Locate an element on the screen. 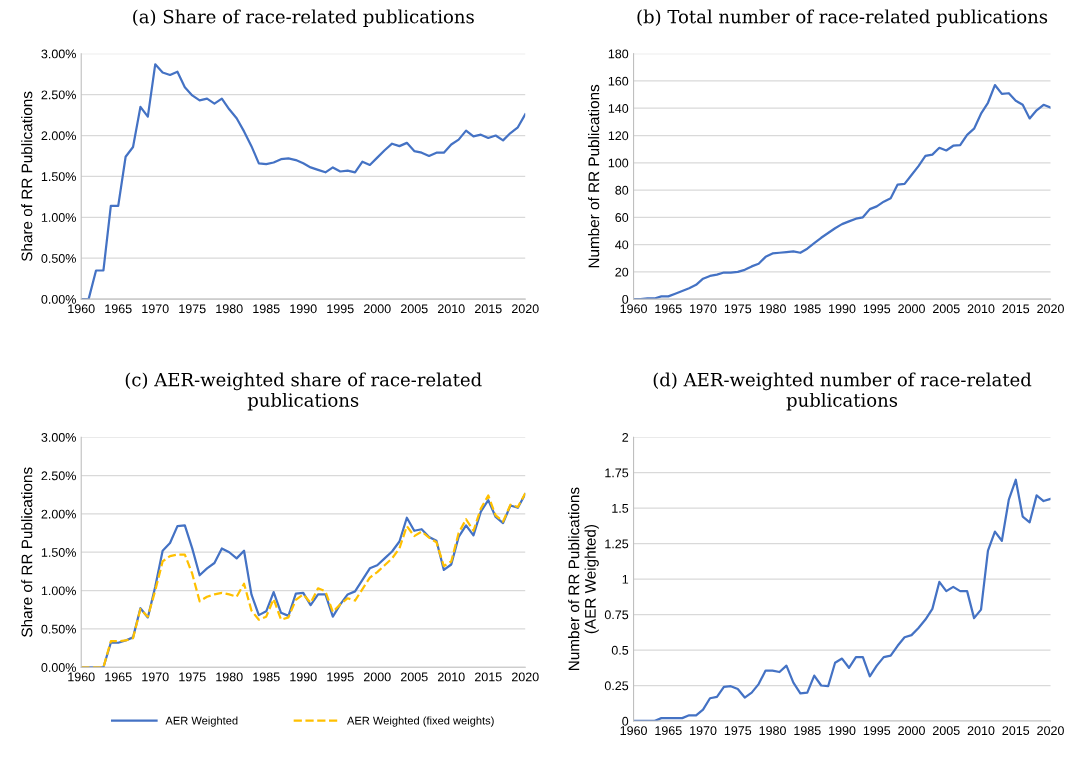  y-tick-label: 1 is located at coordinates (625, 579).